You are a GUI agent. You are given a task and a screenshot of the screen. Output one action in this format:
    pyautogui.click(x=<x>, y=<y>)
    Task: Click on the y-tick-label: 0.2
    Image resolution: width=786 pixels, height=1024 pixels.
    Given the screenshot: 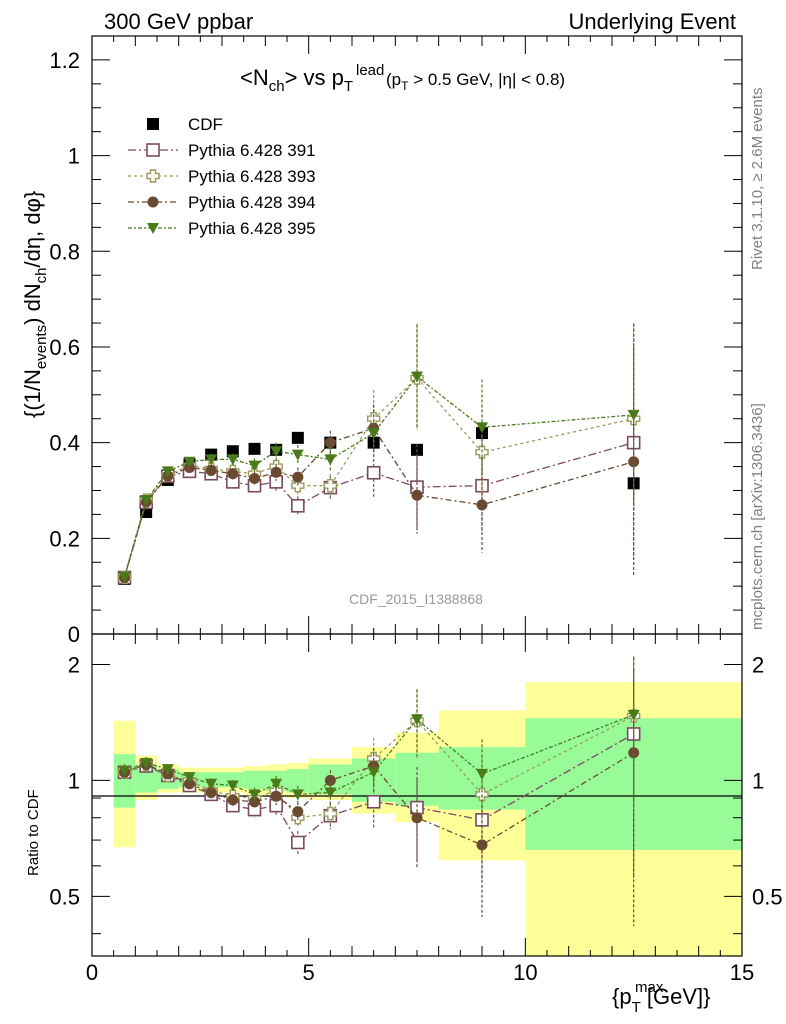 What is the action you would take?
    pyautogui.click(x=64, y=538)
    